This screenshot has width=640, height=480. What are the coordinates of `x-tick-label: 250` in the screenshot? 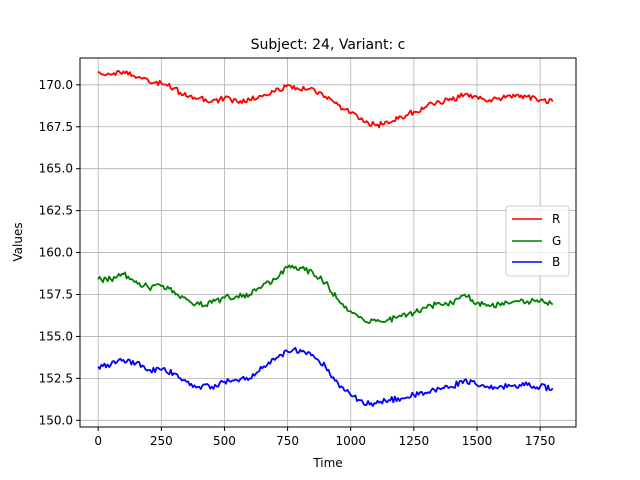 It's located at (161, 441).